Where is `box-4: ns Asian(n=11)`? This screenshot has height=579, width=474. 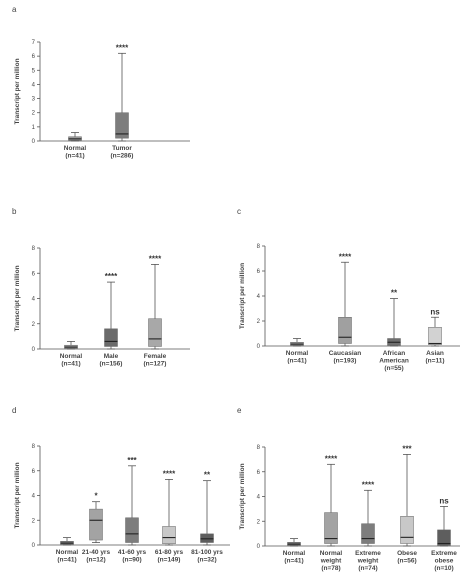
box-4: ns Asian(n=11) is located at coordinates (435, 335).